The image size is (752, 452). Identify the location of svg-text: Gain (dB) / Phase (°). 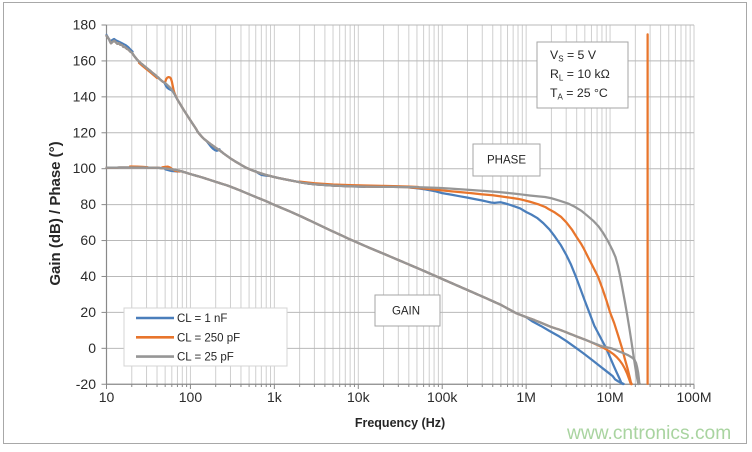
(55, 213).